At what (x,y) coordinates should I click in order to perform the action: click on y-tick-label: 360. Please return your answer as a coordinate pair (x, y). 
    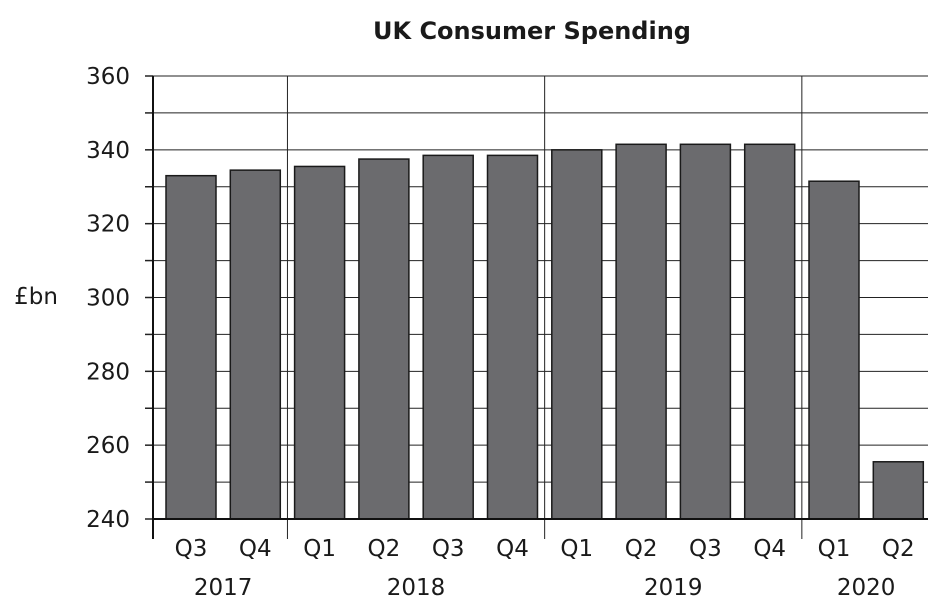
    Looking at the image, I should click on (108, 77).